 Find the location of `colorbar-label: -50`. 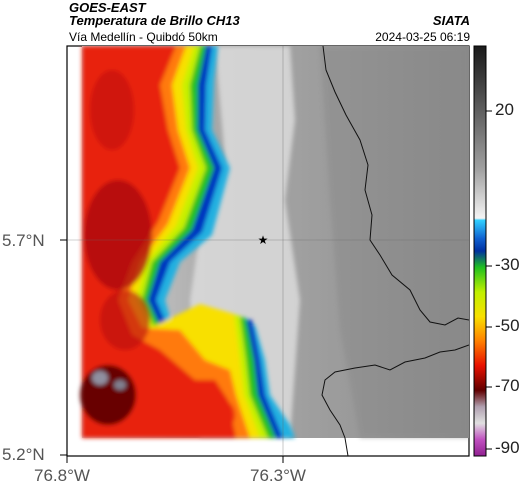

colorbar-label: -50 is located at coordinates (507, 325).